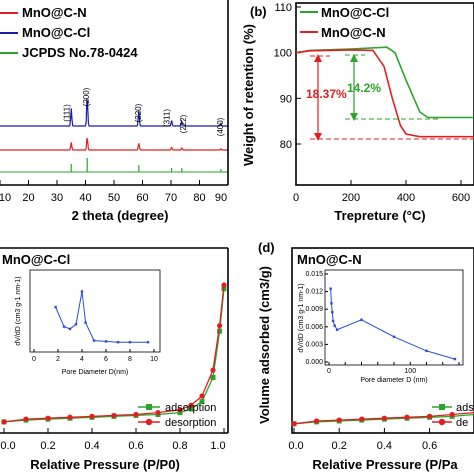 This screenshot has height=474, width=474. What do you see at coordinates (314, 362) in the screenshot?
I see `inset-d-y-tick-label: 0.000` at bounding box center [314, 362].